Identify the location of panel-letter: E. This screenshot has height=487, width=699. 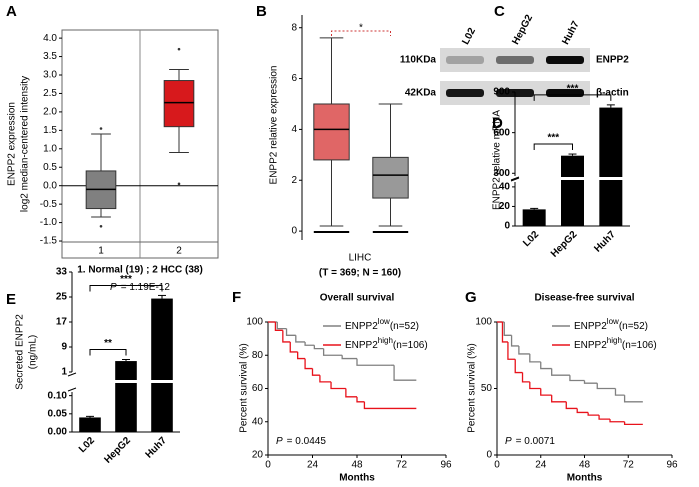
(11, 299).